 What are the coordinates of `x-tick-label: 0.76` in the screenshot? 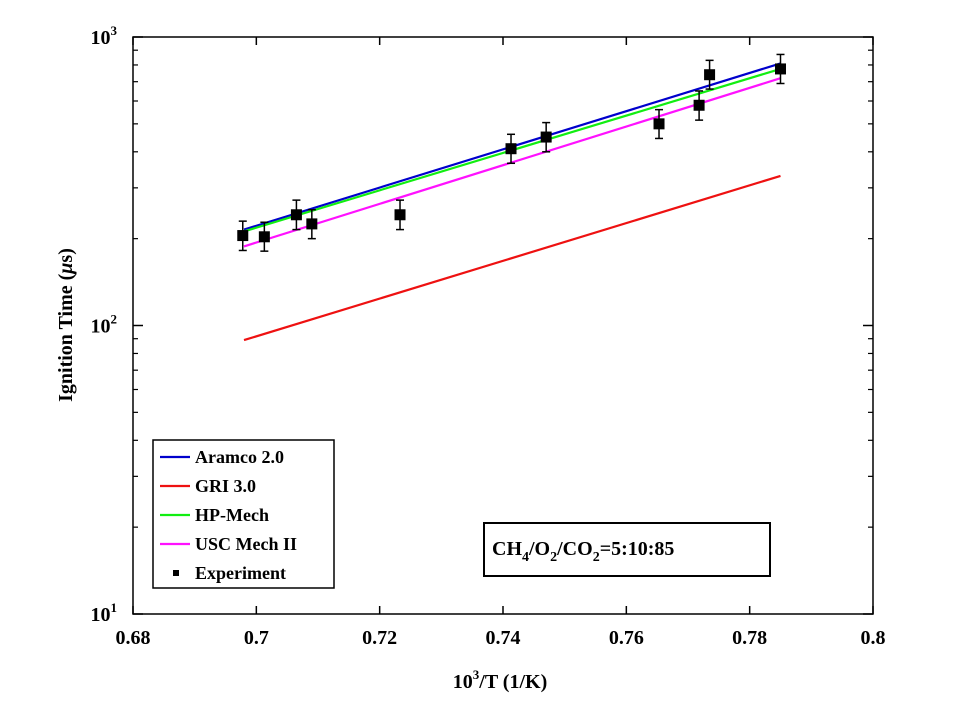 It's located at (626, 638).